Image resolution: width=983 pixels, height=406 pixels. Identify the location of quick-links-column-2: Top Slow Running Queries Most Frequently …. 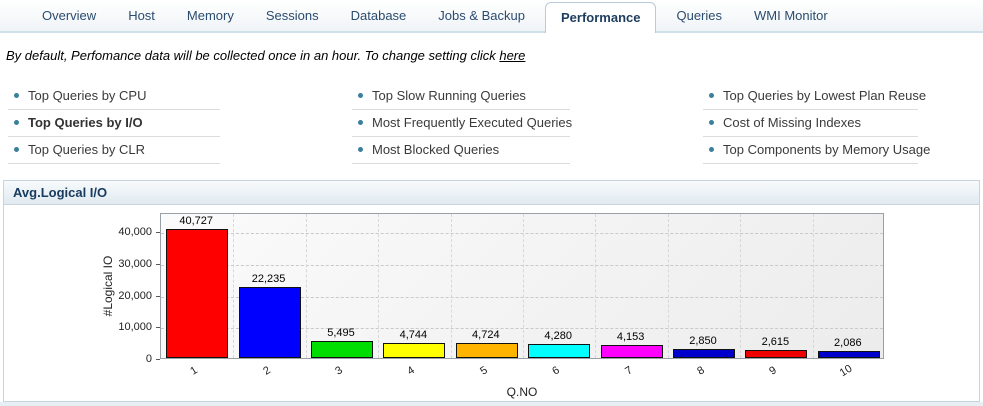
(462, 123).